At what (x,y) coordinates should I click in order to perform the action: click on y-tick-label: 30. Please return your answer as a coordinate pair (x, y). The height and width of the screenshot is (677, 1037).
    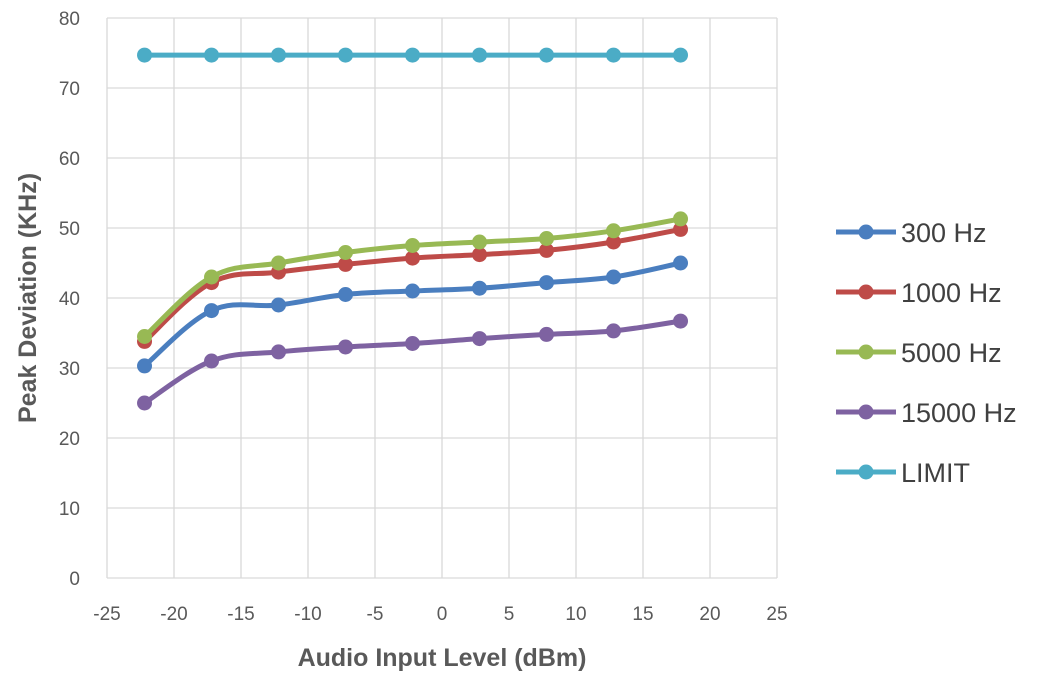
    Looking at the image, I should click on (69, 369).